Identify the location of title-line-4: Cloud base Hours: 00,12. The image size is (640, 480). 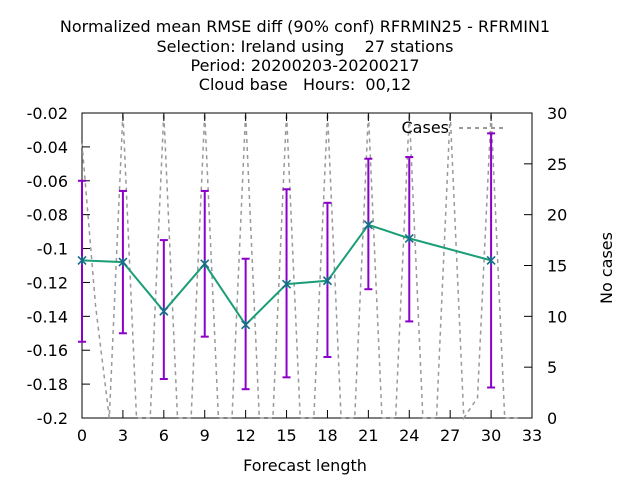
(305, 84).